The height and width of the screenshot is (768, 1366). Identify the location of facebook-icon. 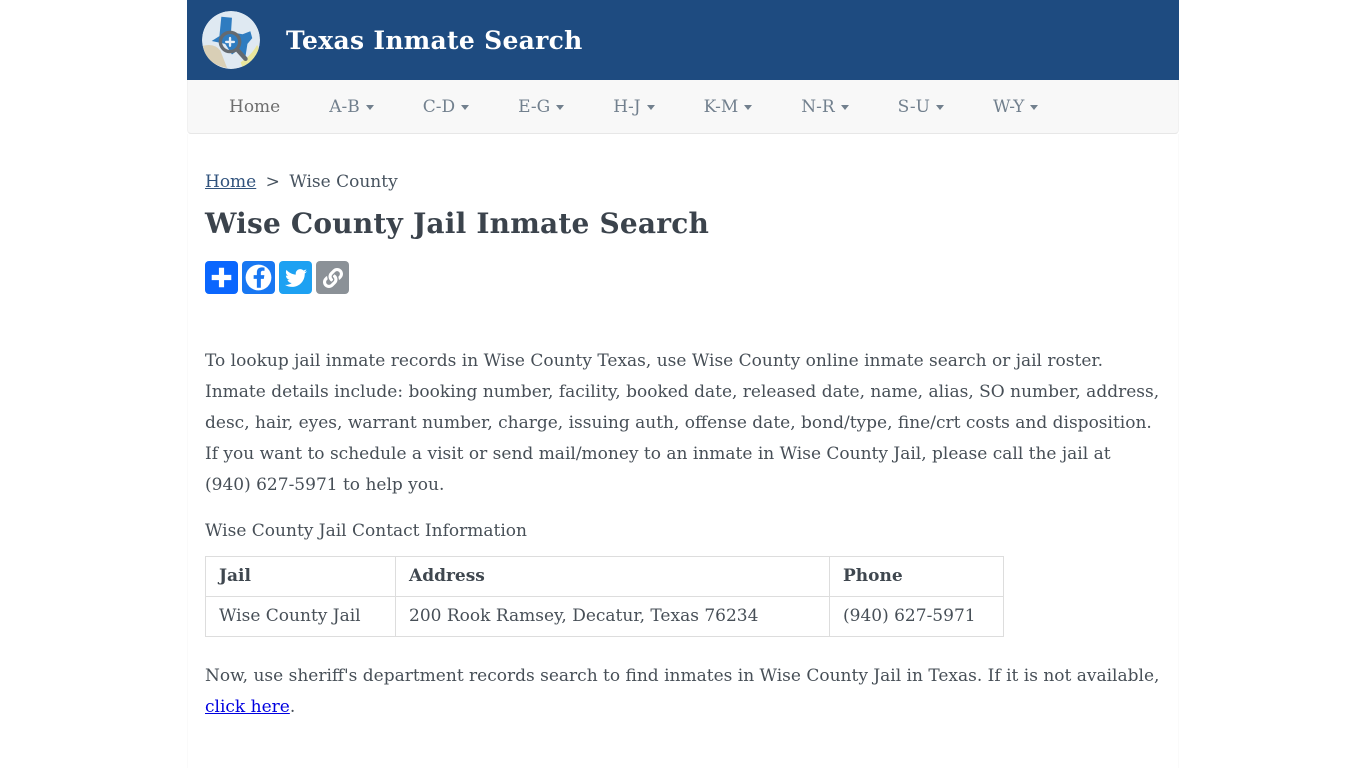
(258, 277).